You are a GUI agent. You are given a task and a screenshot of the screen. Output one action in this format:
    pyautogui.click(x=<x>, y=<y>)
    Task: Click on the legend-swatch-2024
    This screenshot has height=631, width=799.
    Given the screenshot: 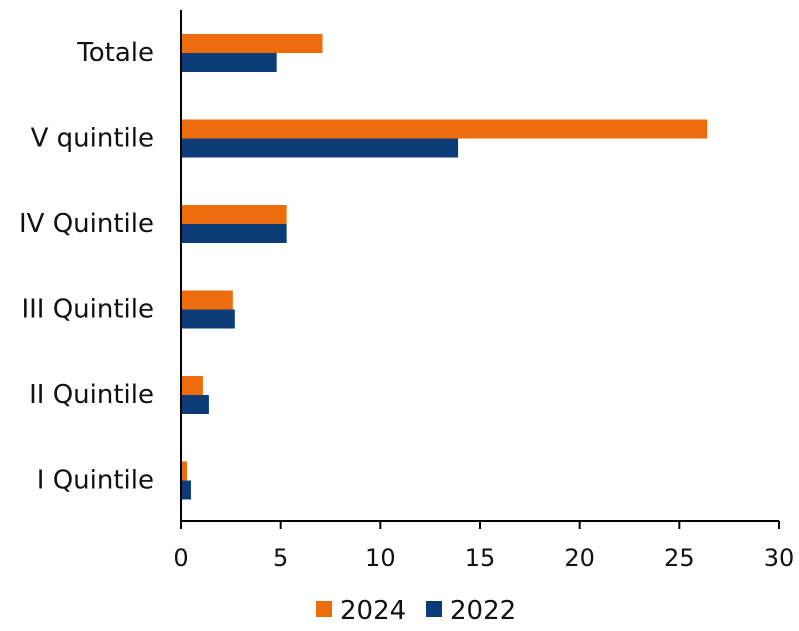 What is the action you would take?
    pyautogui.click(x=324, y=609)
    